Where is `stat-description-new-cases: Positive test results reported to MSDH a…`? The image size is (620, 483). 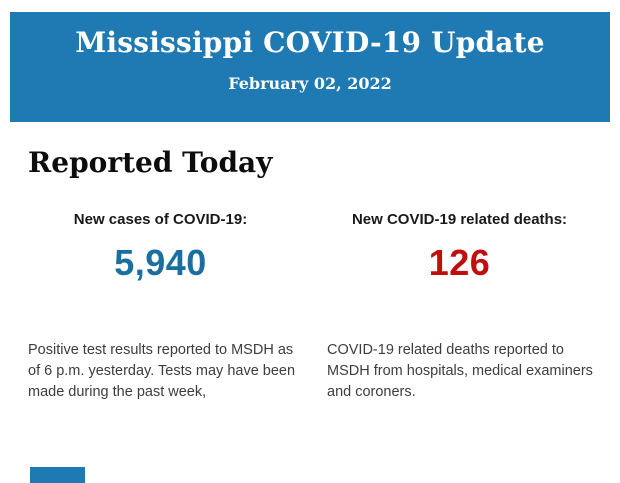 stat-description-new-cases: Positive test results reported to MSDH a… is located at coordinates (162, 371).